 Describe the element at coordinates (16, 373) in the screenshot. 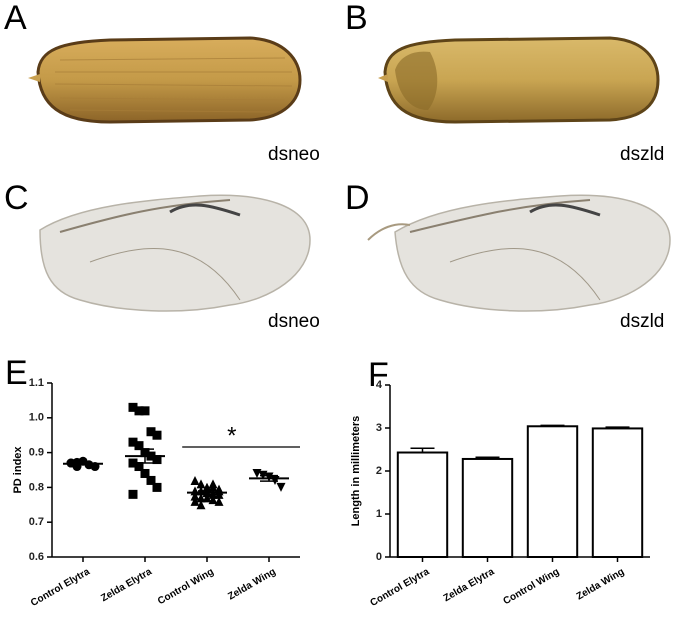

I see `panel-letter: E` at that location.